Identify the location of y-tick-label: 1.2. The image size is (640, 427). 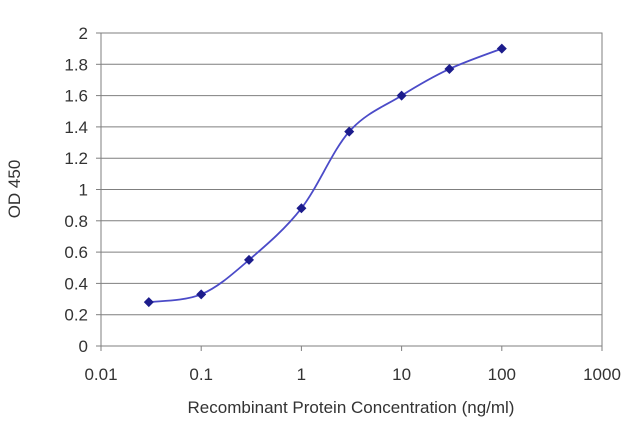
(76, 158).